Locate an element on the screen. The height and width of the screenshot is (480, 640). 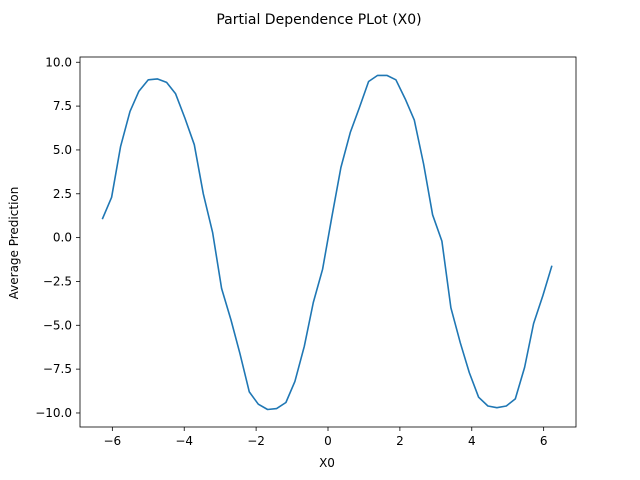
chart-title: Partial Dependence PLot (X0) is located at coordinates (318, 20).